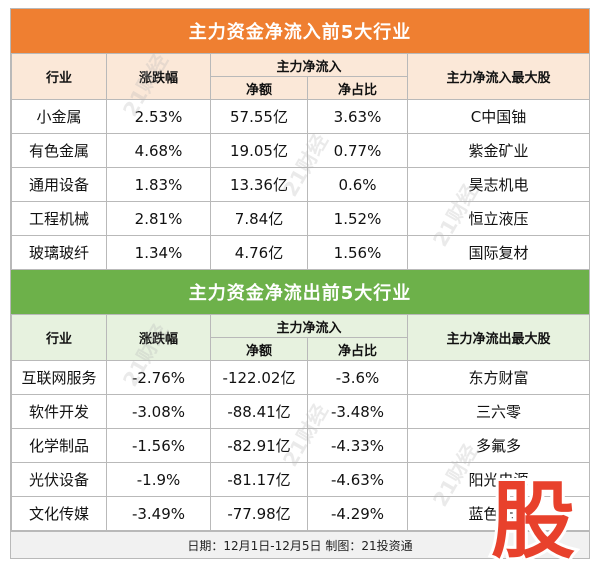 Image resolution: width=600 pixels, height=569 pixels. What do you see at coordinates (357, 218) in the screenshot?
I see `net-ratio-cell: 1.52%` at bounding box center [357, 218].